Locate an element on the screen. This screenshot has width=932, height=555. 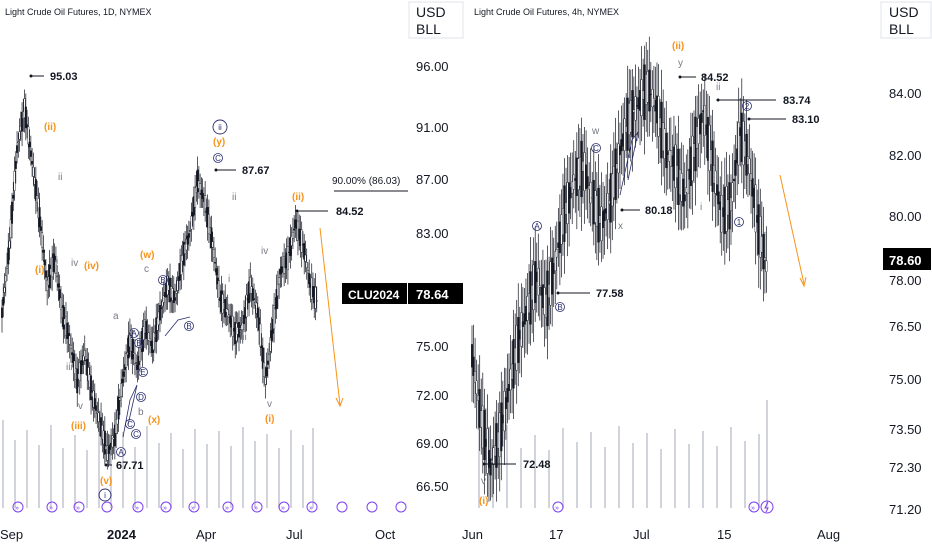
price-badge-bg is located at coordinates (435, 293).